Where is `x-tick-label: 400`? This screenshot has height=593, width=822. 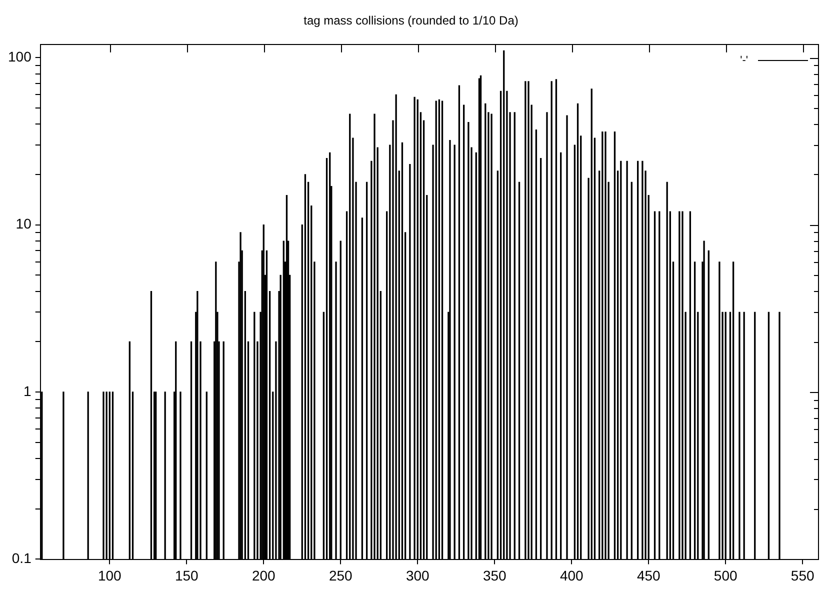 x-tick-label: 400 is located at coordinates (572, 575).